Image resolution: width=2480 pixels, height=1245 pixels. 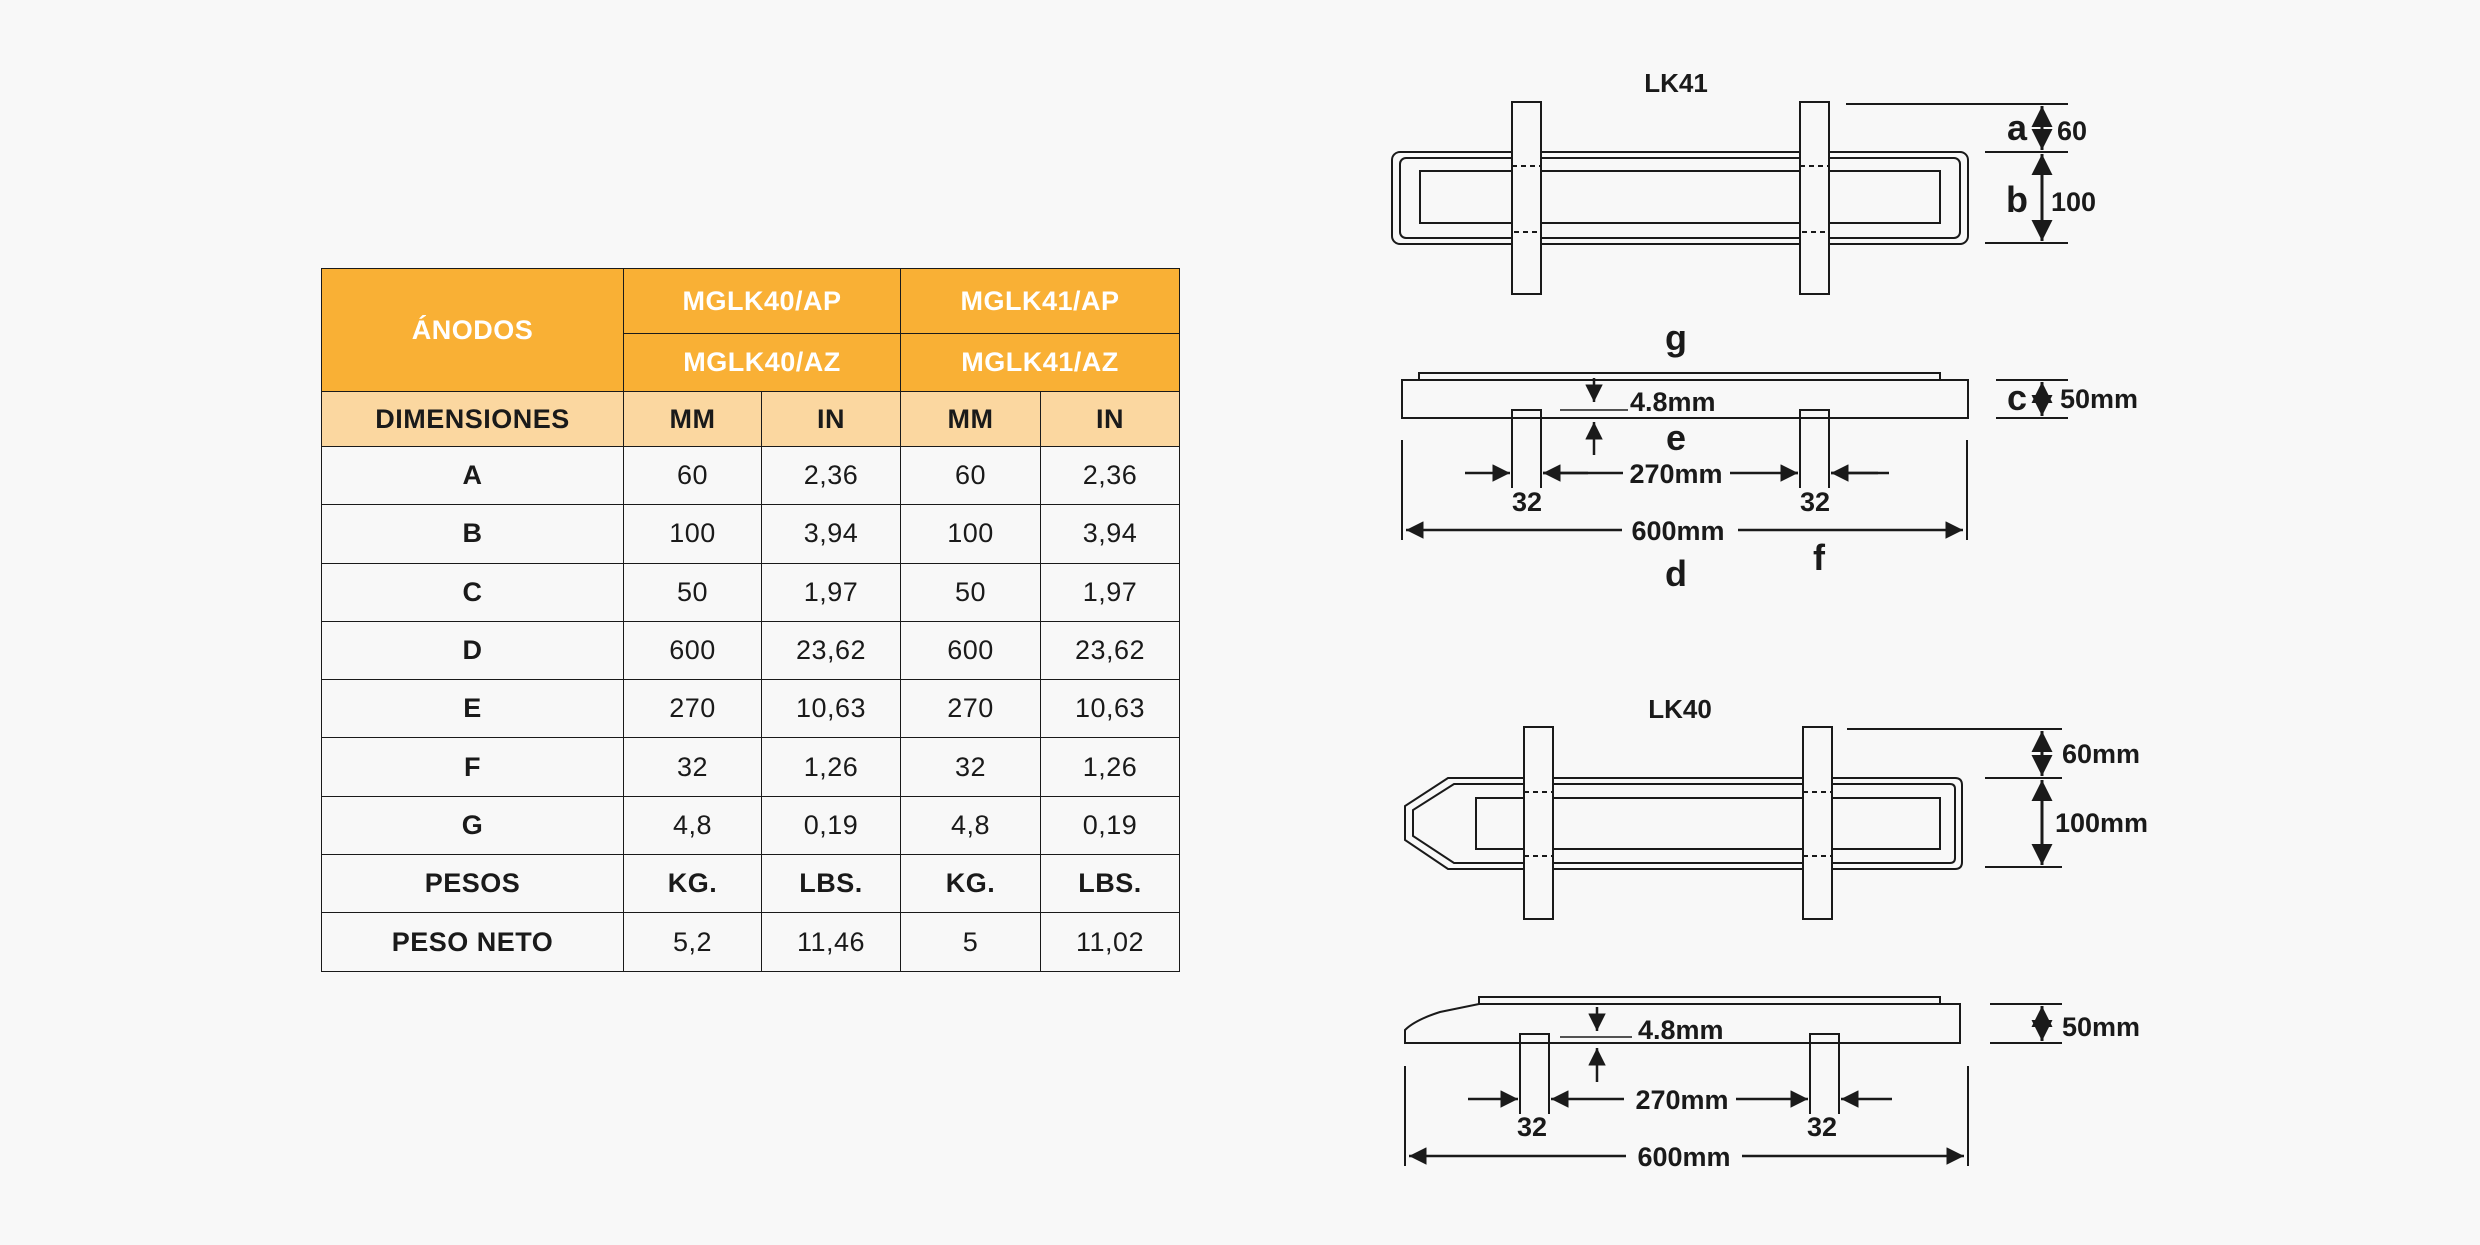 I want to click on lk40-title: LK40, so click(x=1680, y=709).